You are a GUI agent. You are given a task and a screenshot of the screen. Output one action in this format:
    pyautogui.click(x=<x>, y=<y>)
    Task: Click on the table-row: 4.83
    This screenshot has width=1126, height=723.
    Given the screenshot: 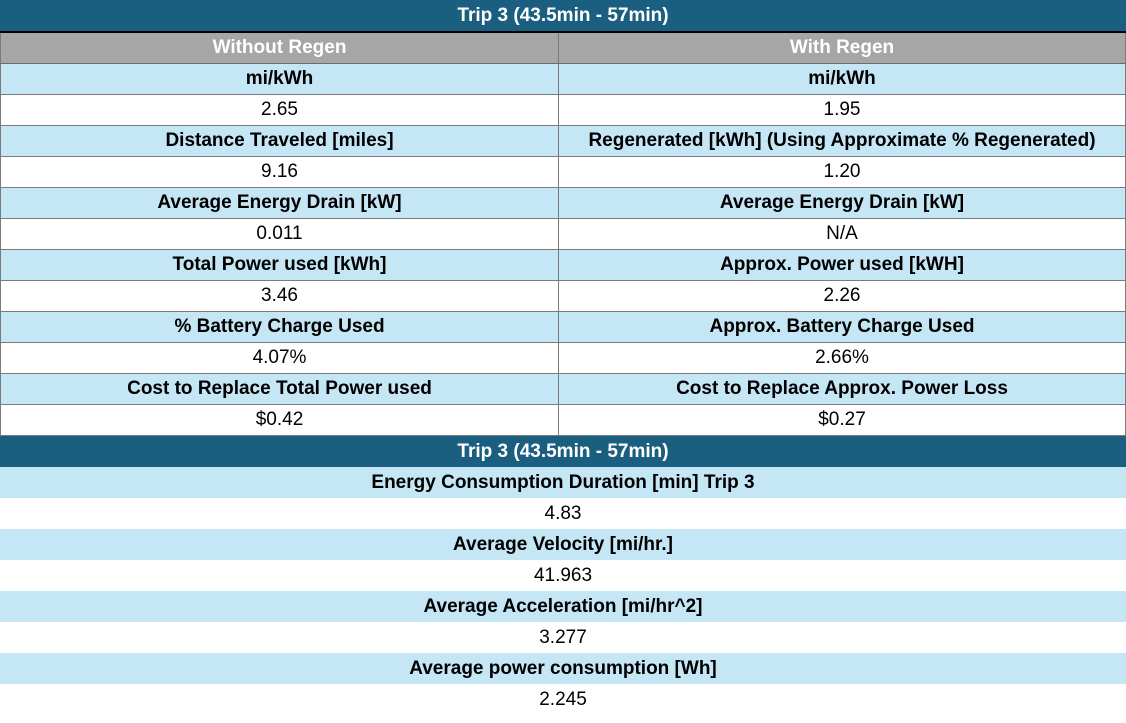 What is the action you would take?
    pyautogui.click(x=563, y=513)
    